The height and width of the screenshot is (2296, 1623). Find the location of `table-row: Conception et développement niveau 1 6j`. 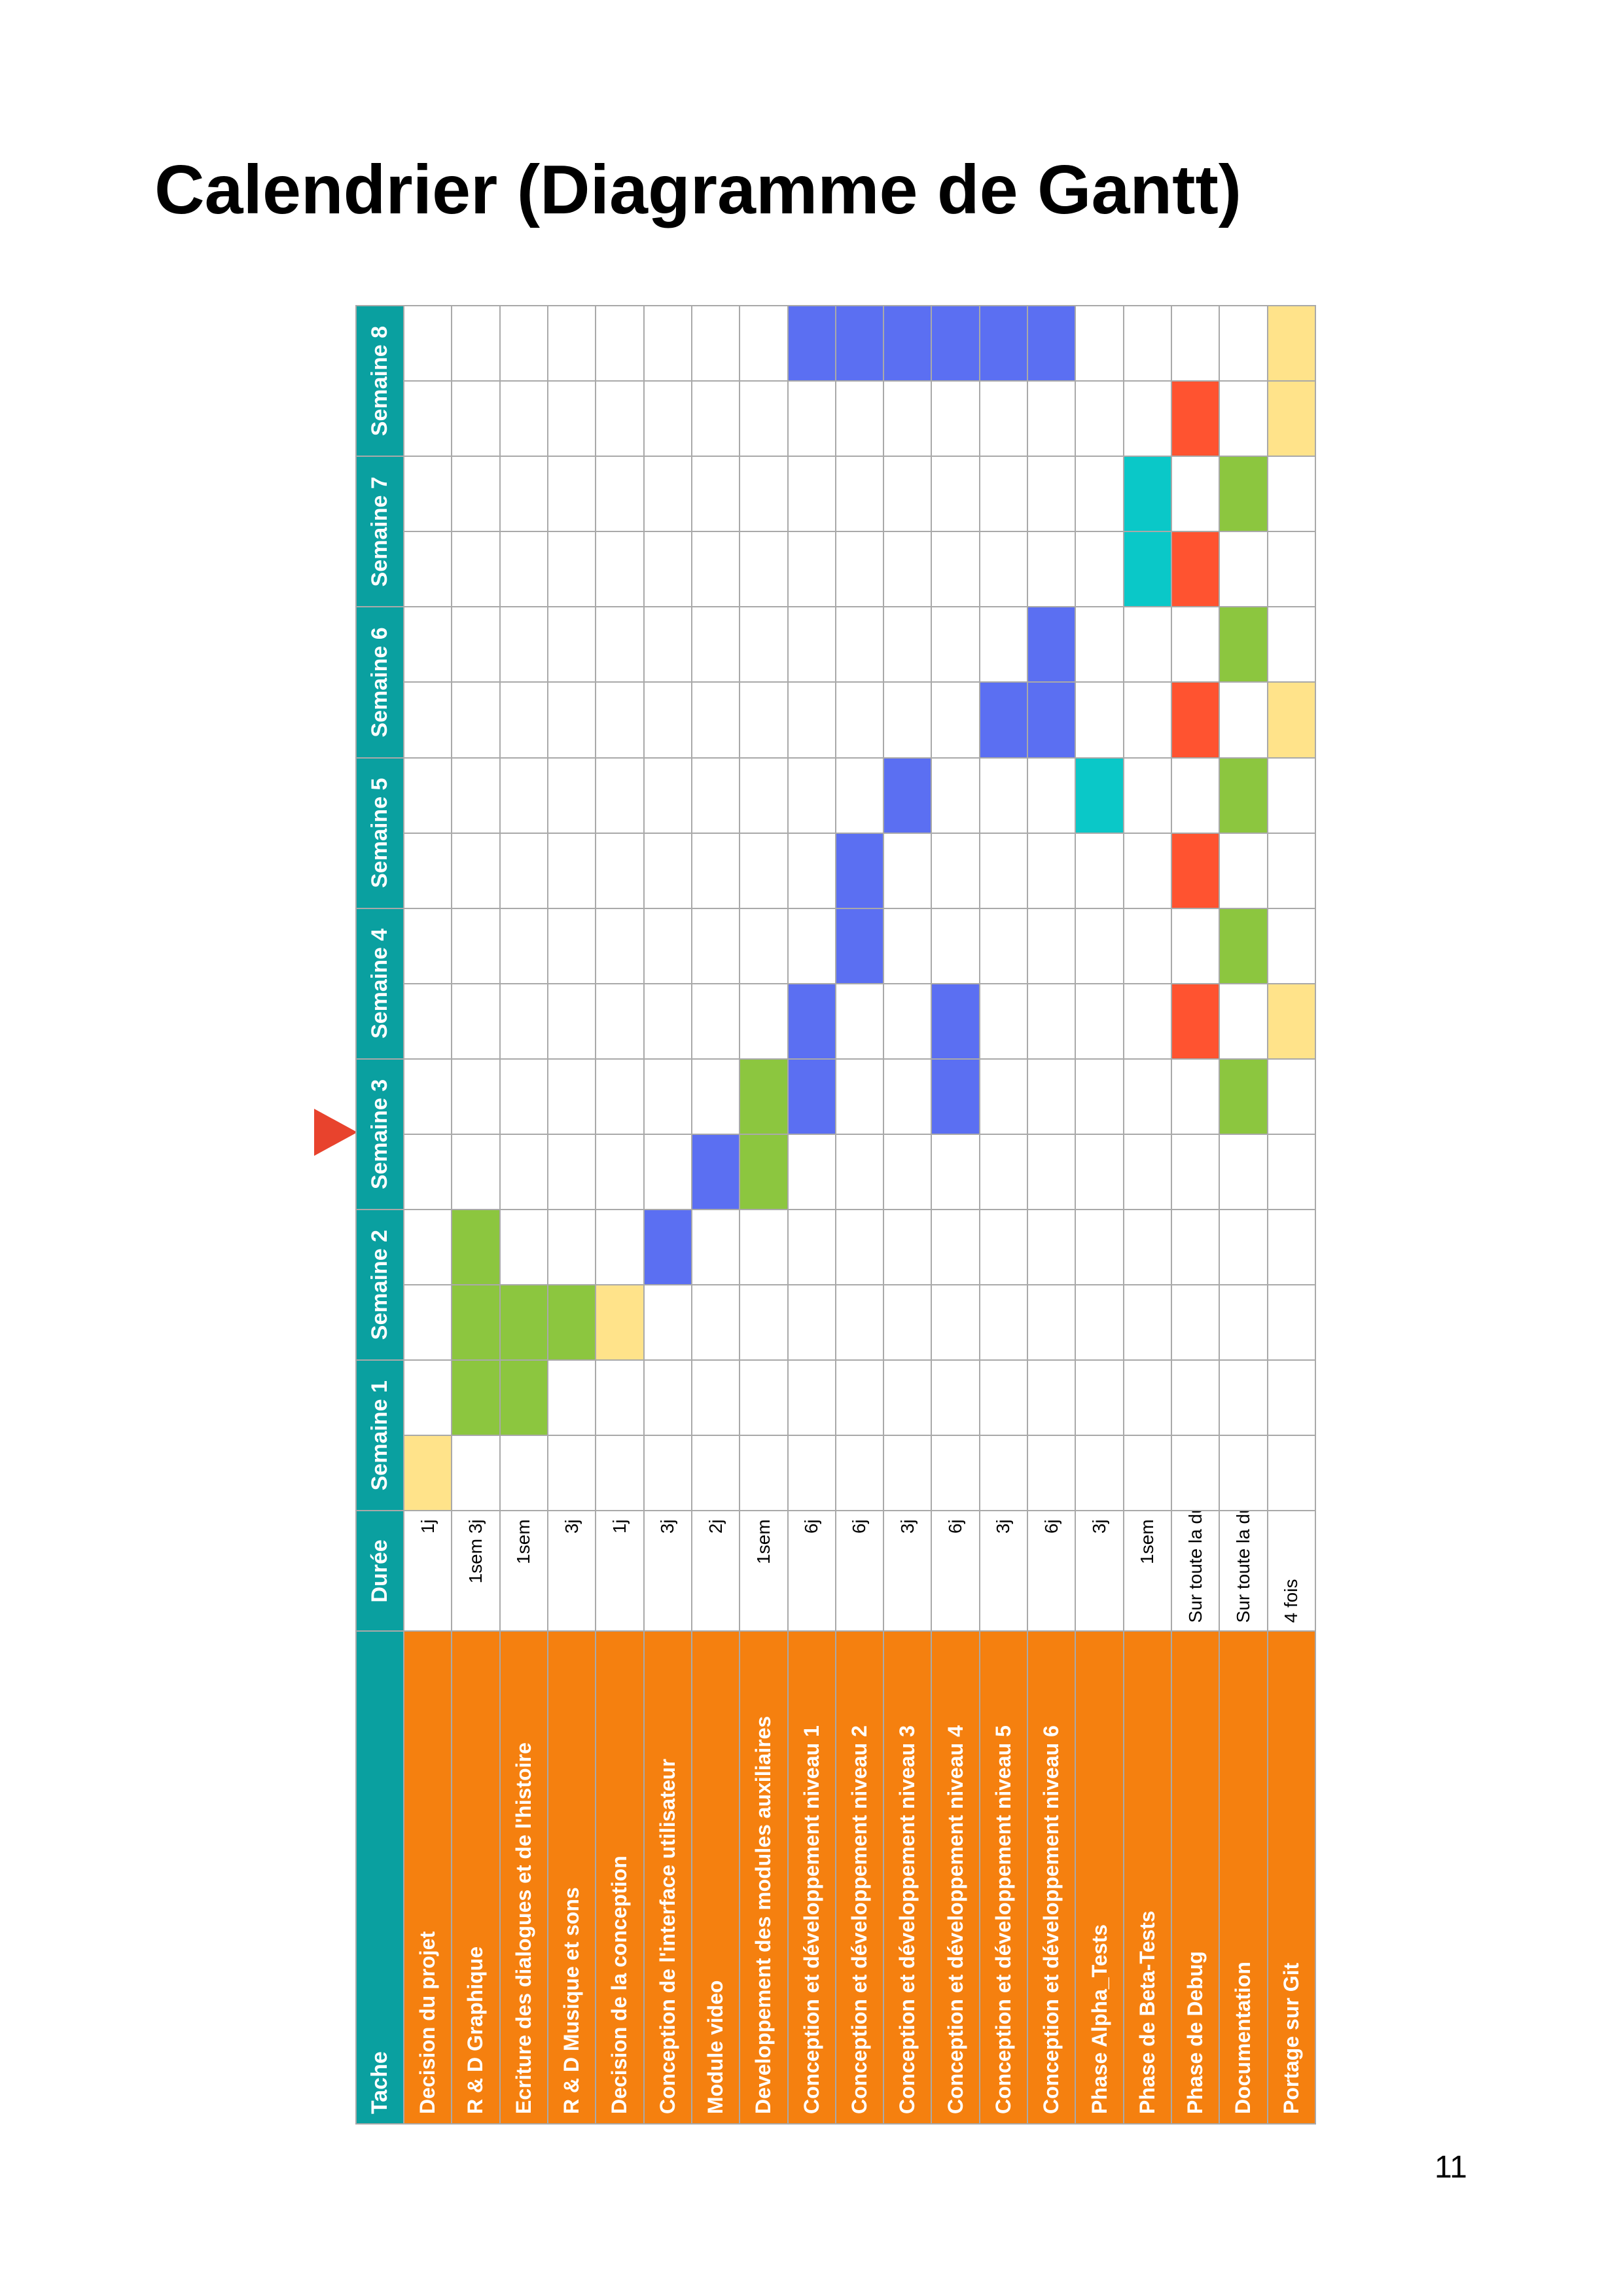

table-row: Conception et développement niveau 1 6j is located at coordinates (811, 1215).